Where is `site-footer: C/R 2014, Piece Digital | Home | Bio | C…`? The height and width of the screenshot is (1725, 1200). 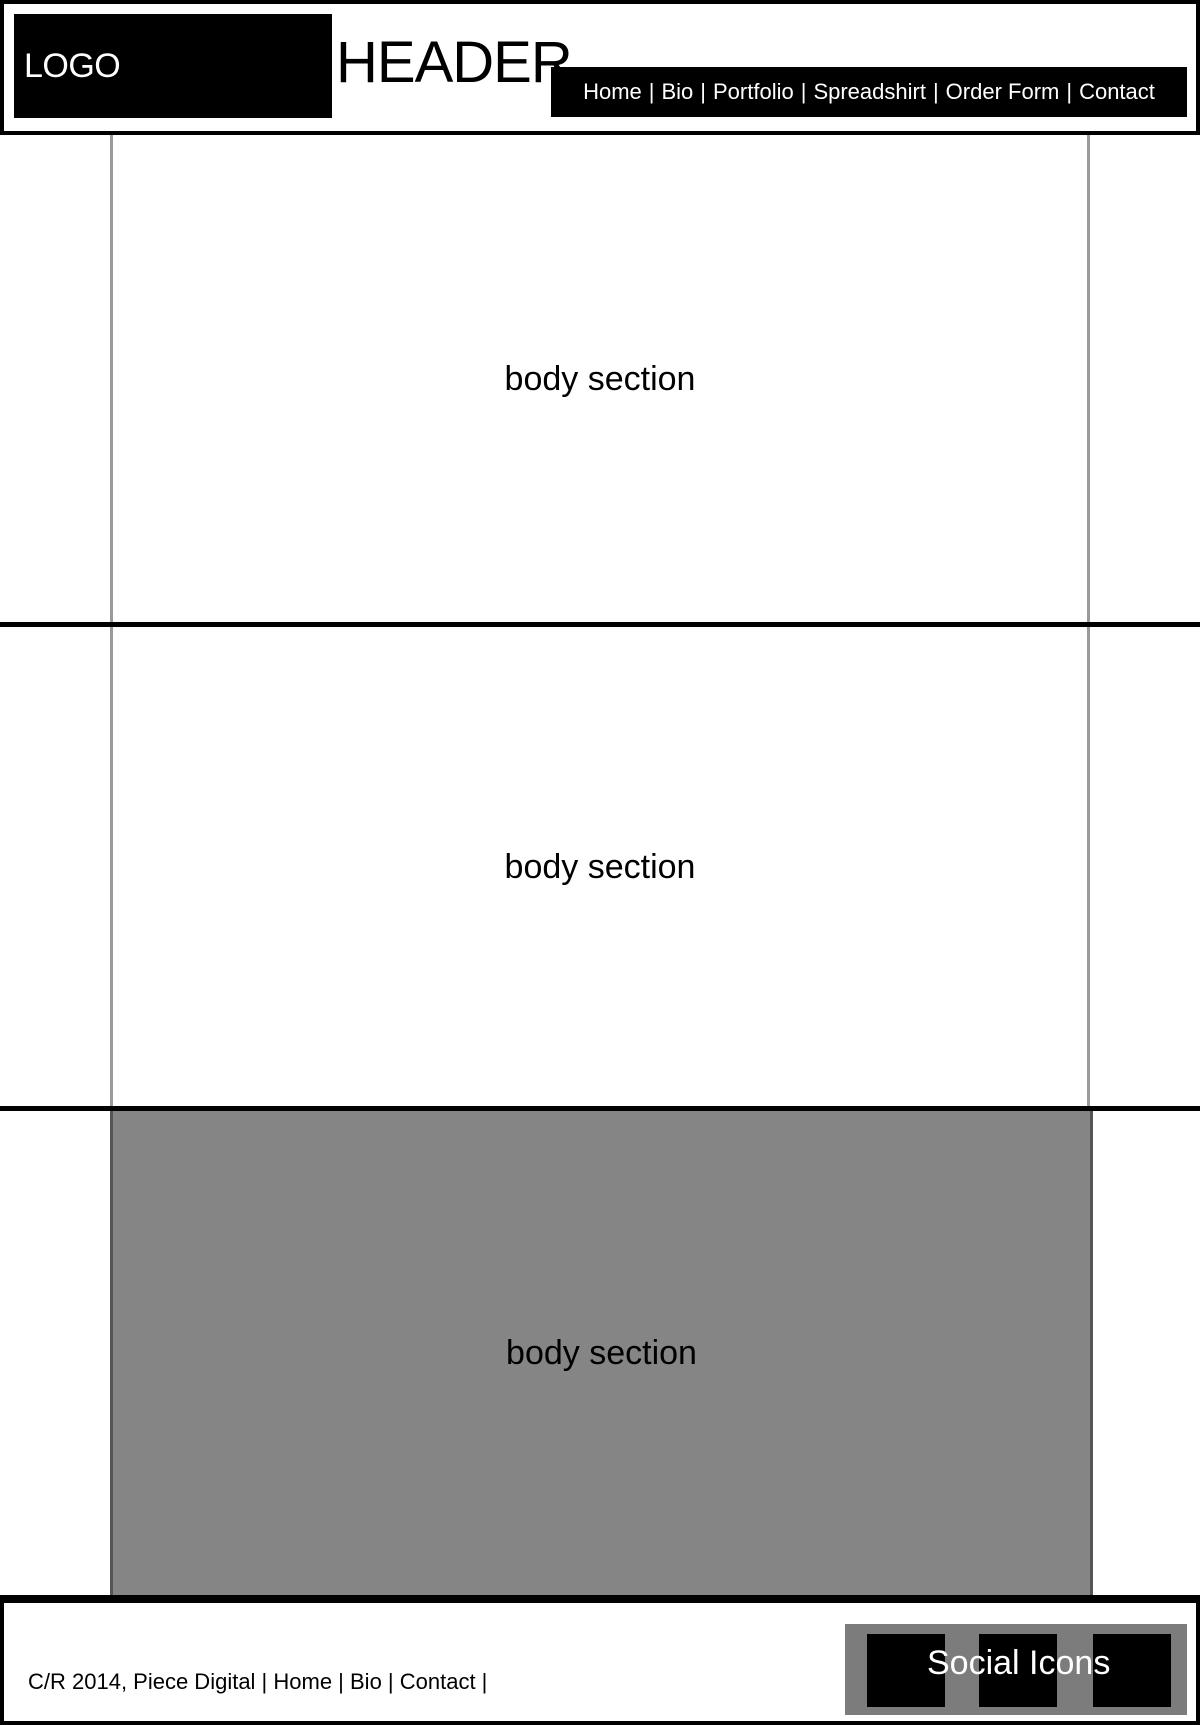
site-footer: C/R 2014, Piece Digital | Home | Bio | C… is located at coordinates (600, 1660).